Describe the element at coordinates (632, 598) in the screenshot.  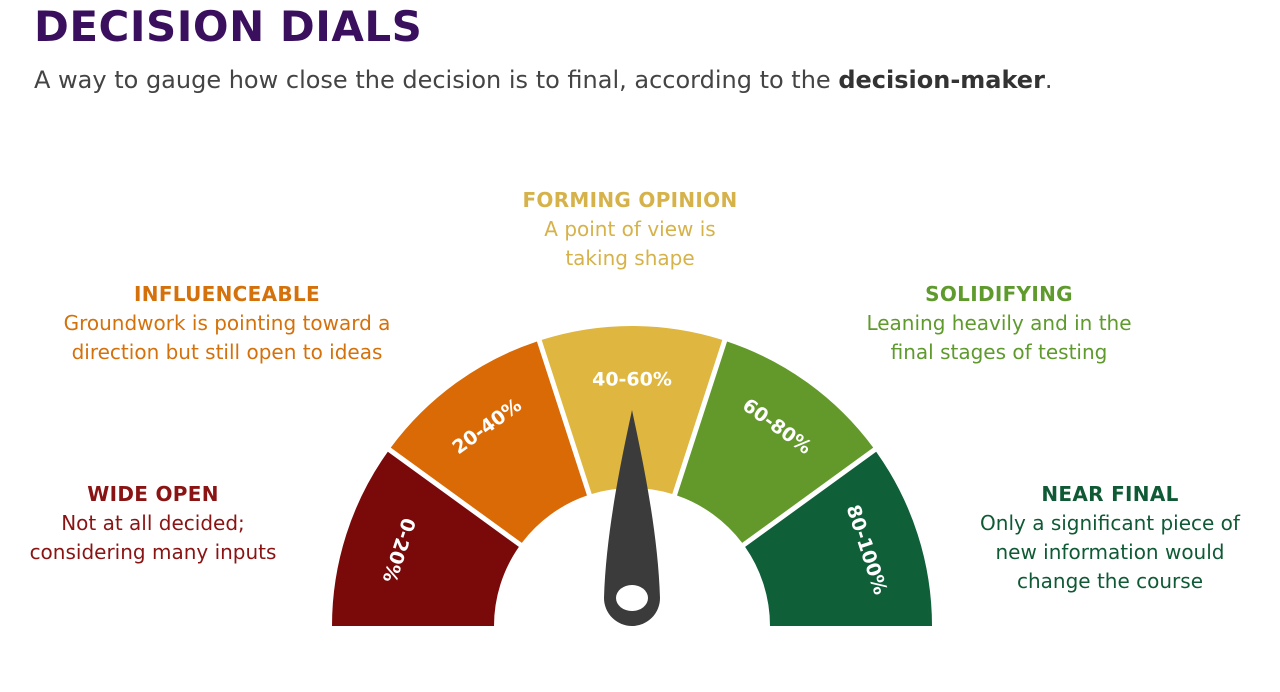
I see `dial-needle-hub` at that location.